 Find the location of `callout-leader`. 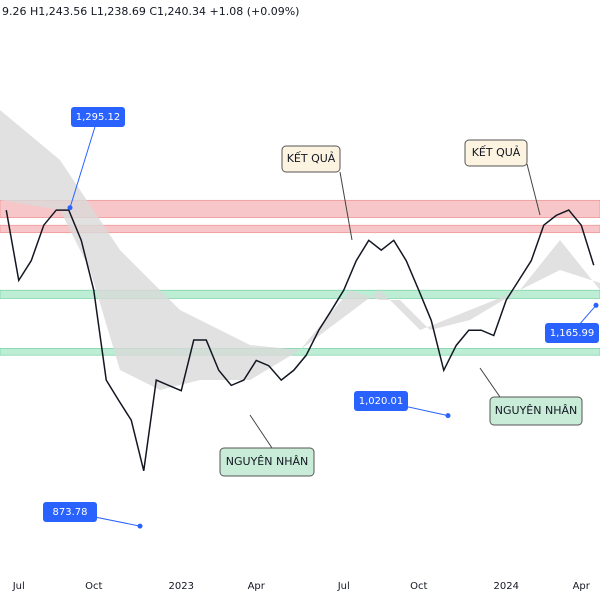

callout-leader is located at coordinates (84, 162).